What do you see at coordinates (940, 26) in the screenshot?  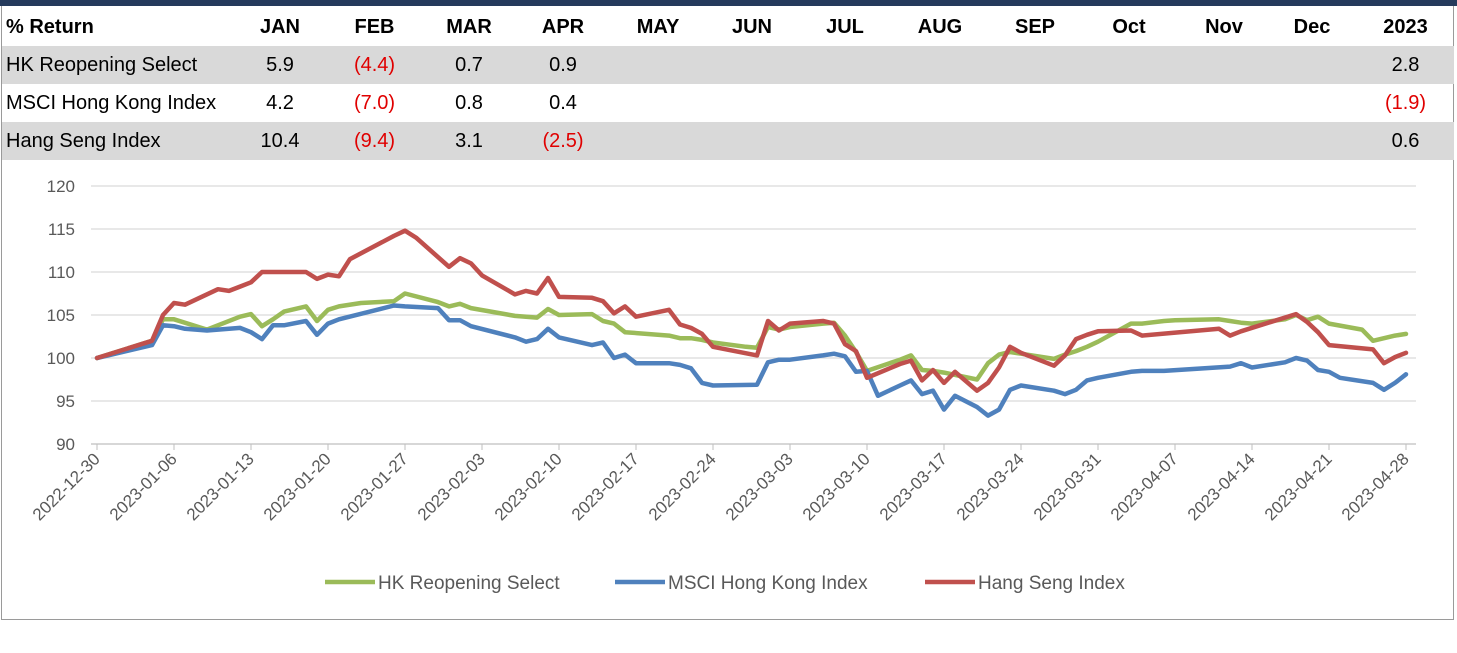 I see `header-aug: AUG` at bounding box center [940, 26].